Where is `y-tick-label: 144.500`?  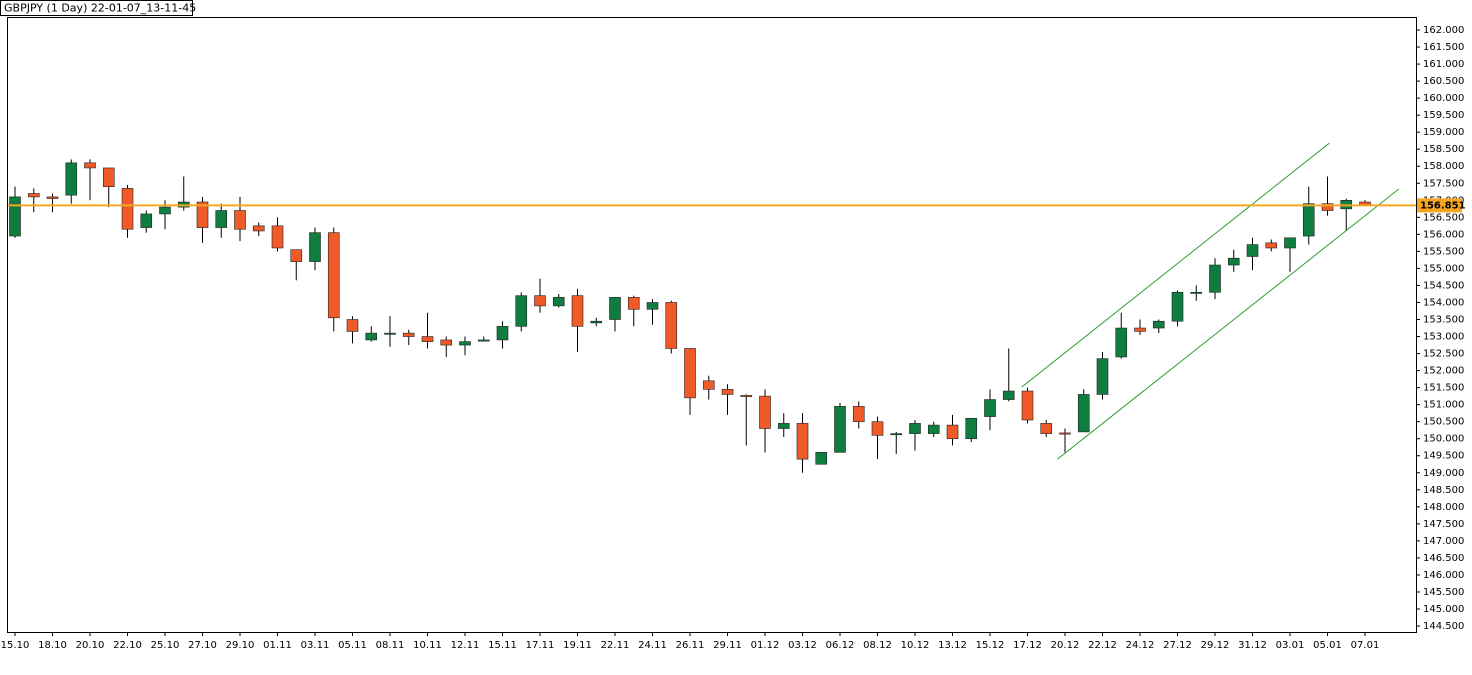 y-tick-label: 144.500 is located at coordinates (1443, 626).